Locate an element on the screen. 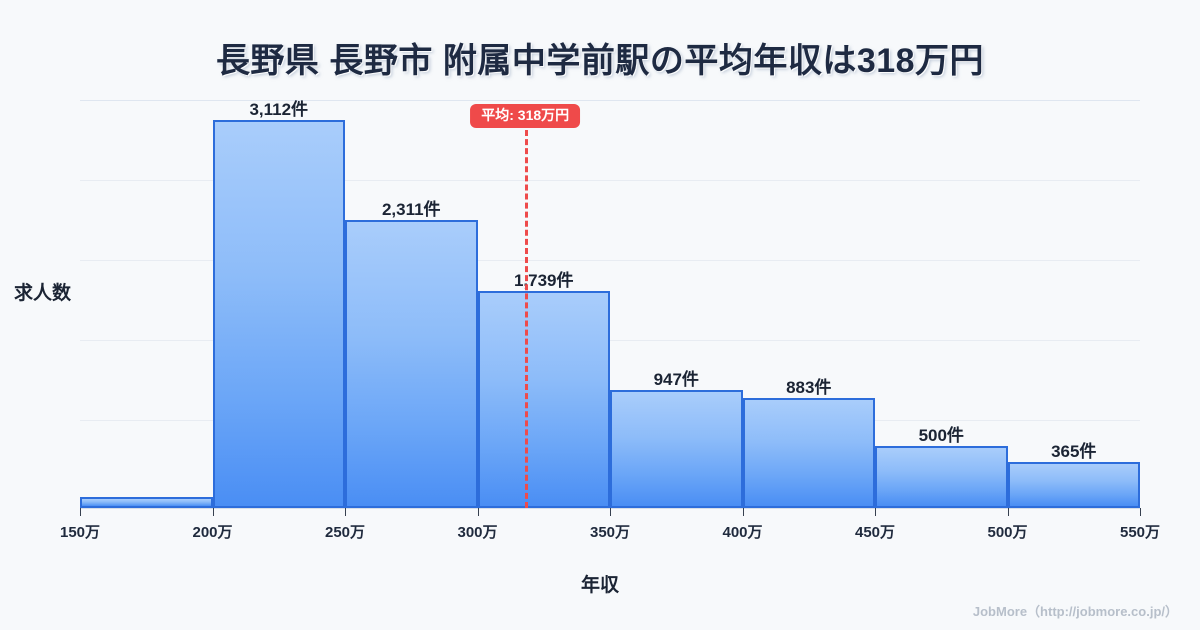  average-badge: 平均: 318万円 is located at coordinates (525, 116).